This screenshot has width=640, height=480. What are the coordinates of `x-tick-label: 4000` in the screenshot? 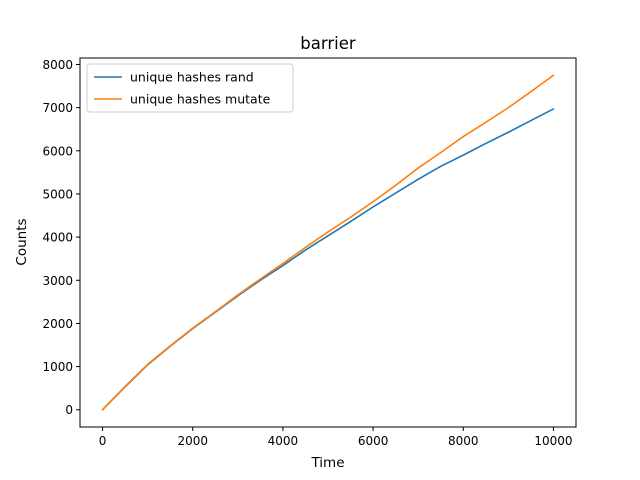 It's located at (283, 441).